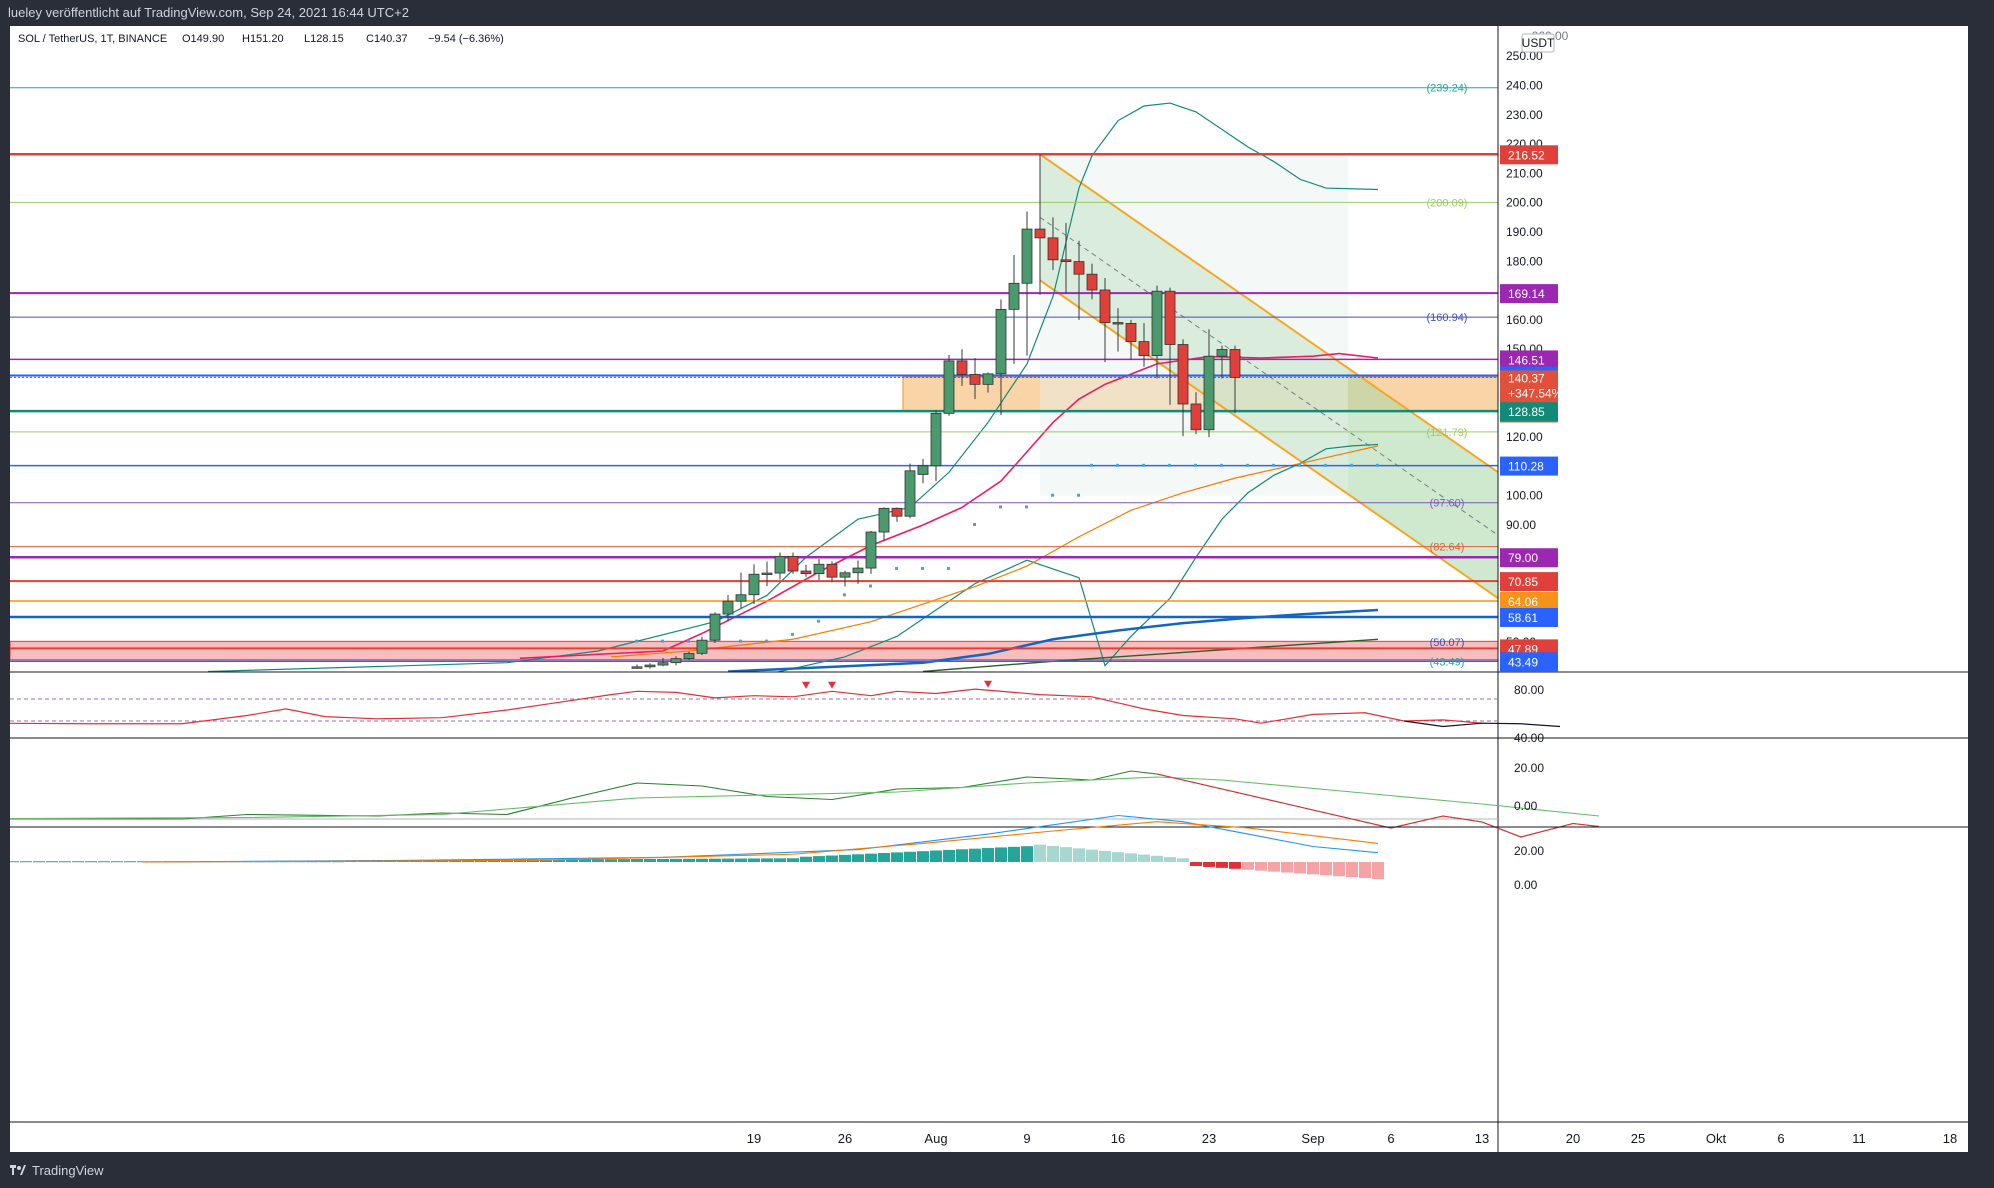  What do you see at coordinates (1573, 1138) in the screenshot?
I see `time-tick: 20` at bounding box center [1573, 1138].